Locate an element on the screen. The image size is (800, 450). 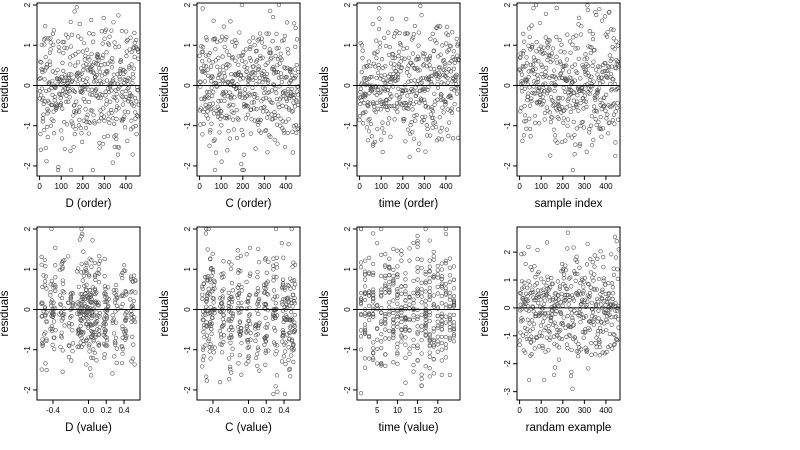
x-tick-label: 200 is located at coordinates (243, 186).